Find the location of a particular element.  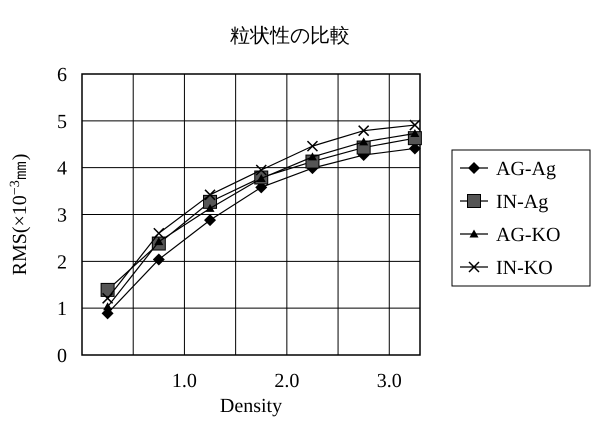

y-tick-label: 3 is located at coordinates (62, 215).